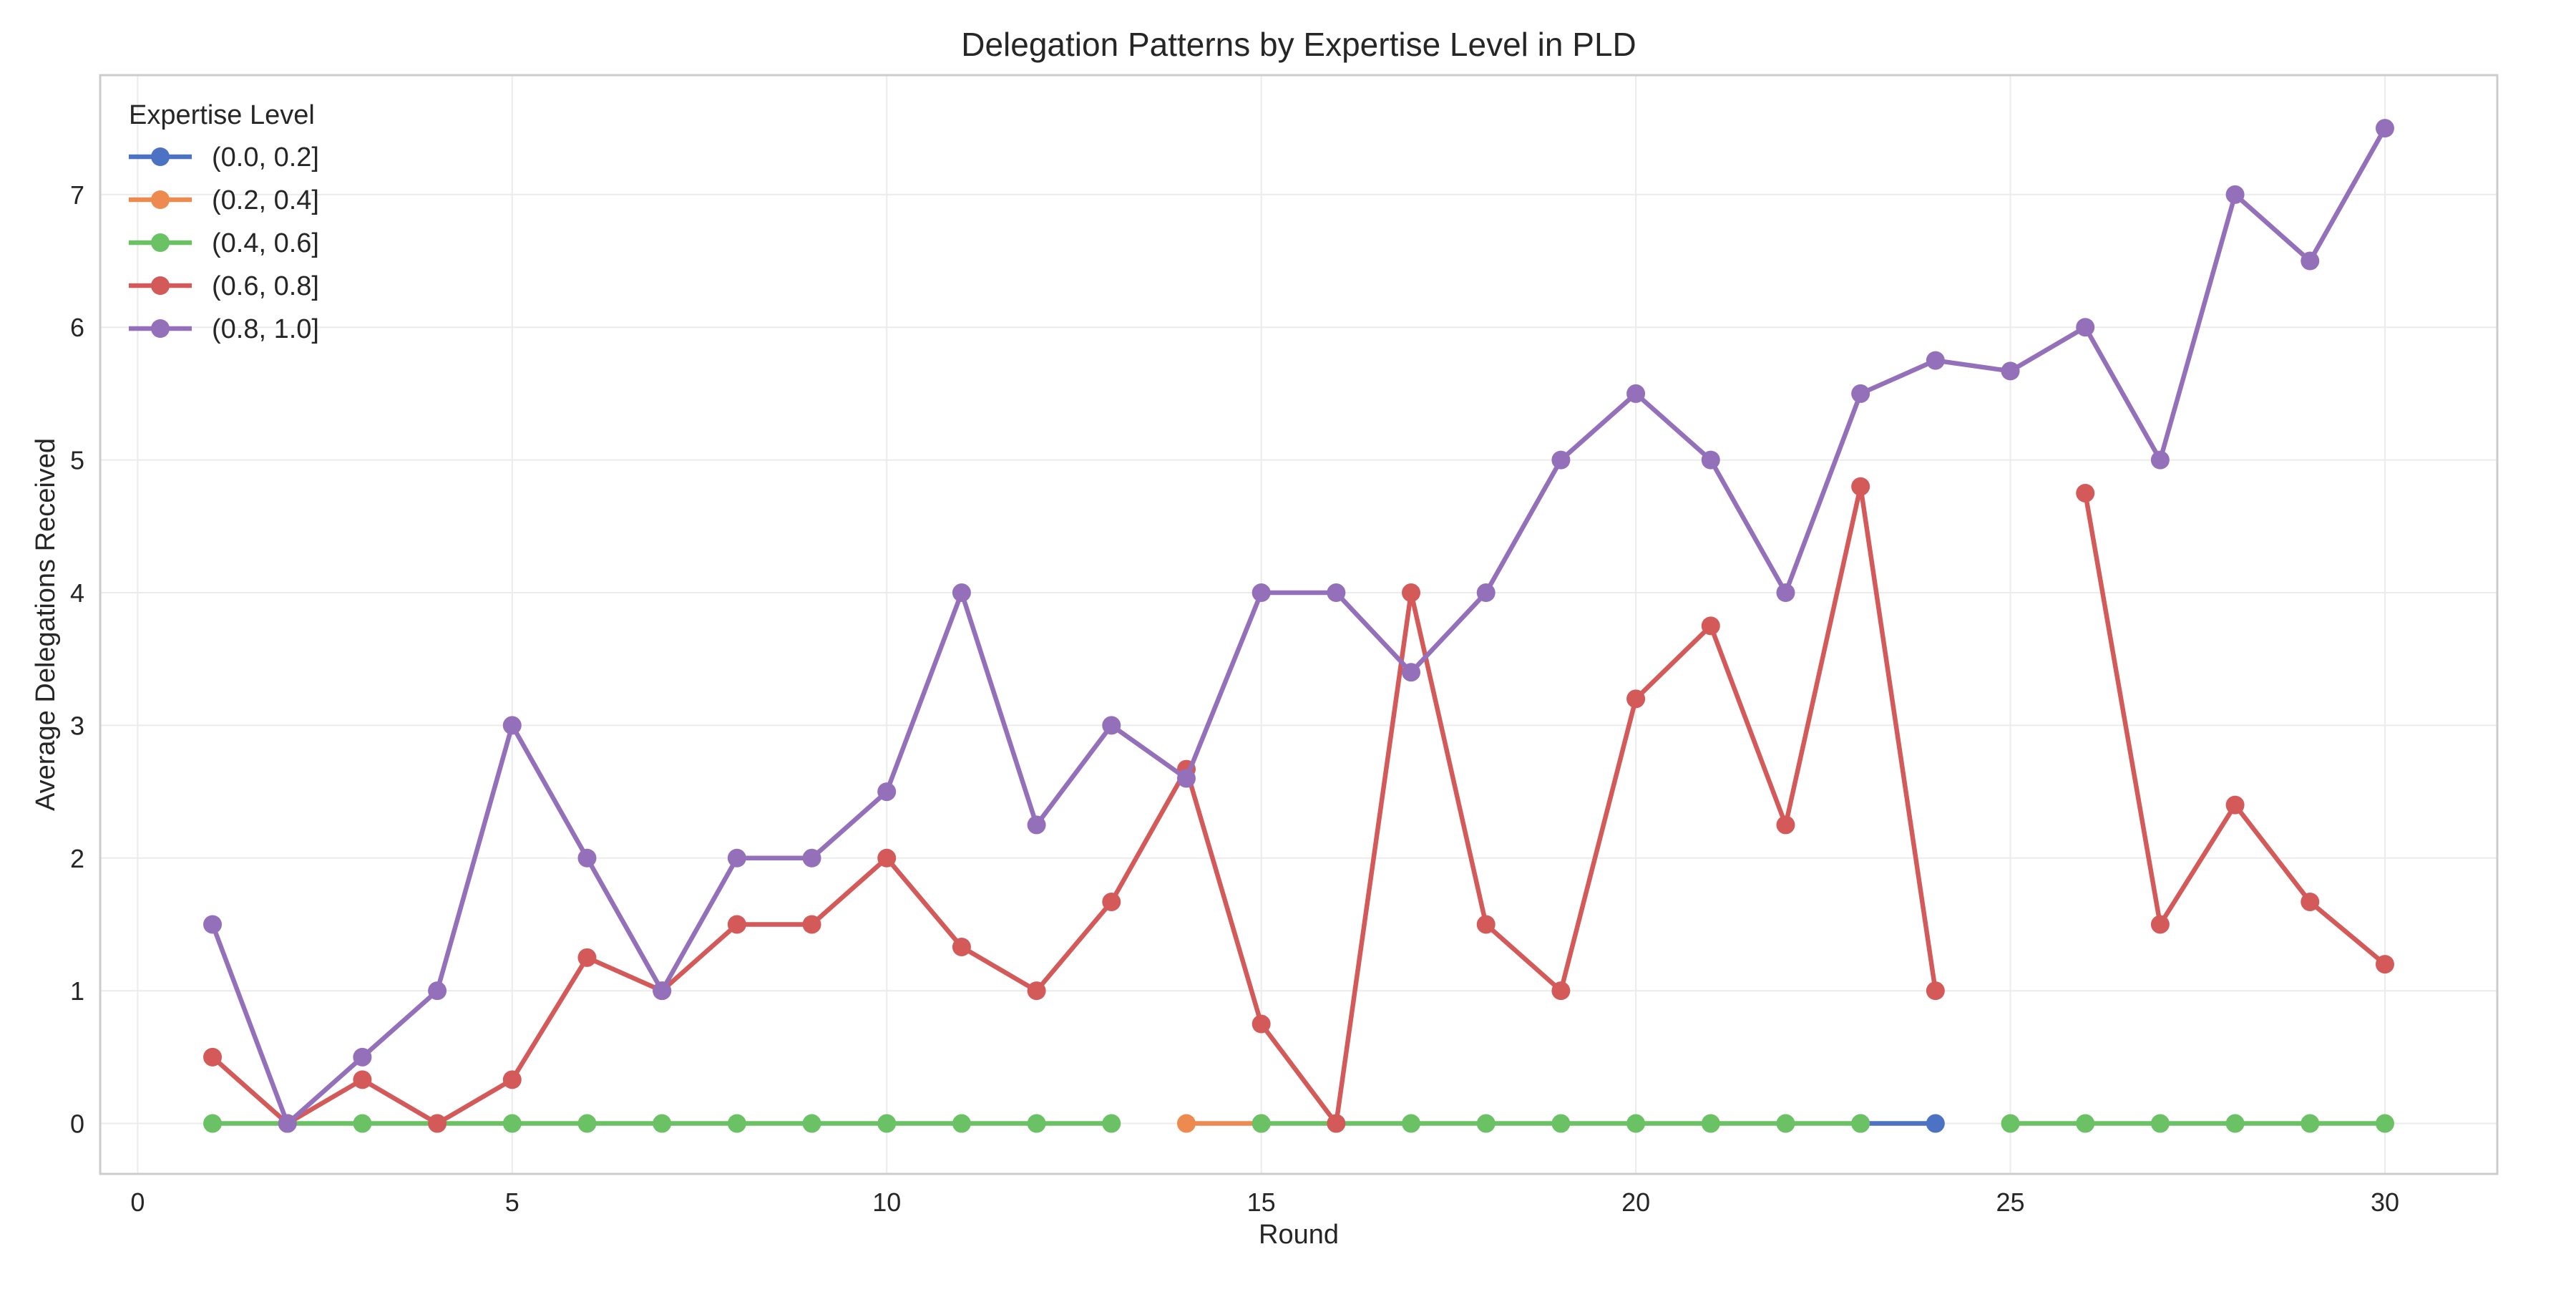 The image size is (2576, 1292). What do you see at coordinates (265, 200) in the screenshot?
I see `legend-label: (0.2, 0.4]` at bounding box center [265, 200].